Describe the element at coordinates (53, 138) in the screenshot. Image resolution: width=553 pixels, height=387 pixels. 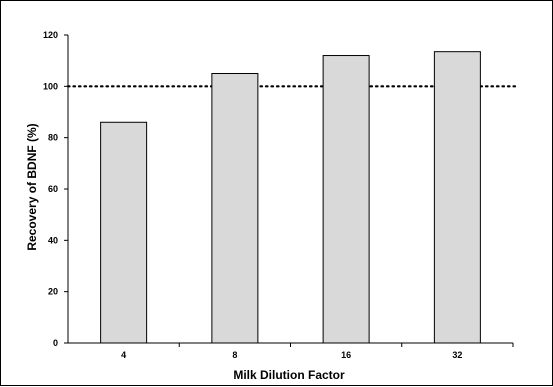
I see `y-tick-label: 80` at that location.